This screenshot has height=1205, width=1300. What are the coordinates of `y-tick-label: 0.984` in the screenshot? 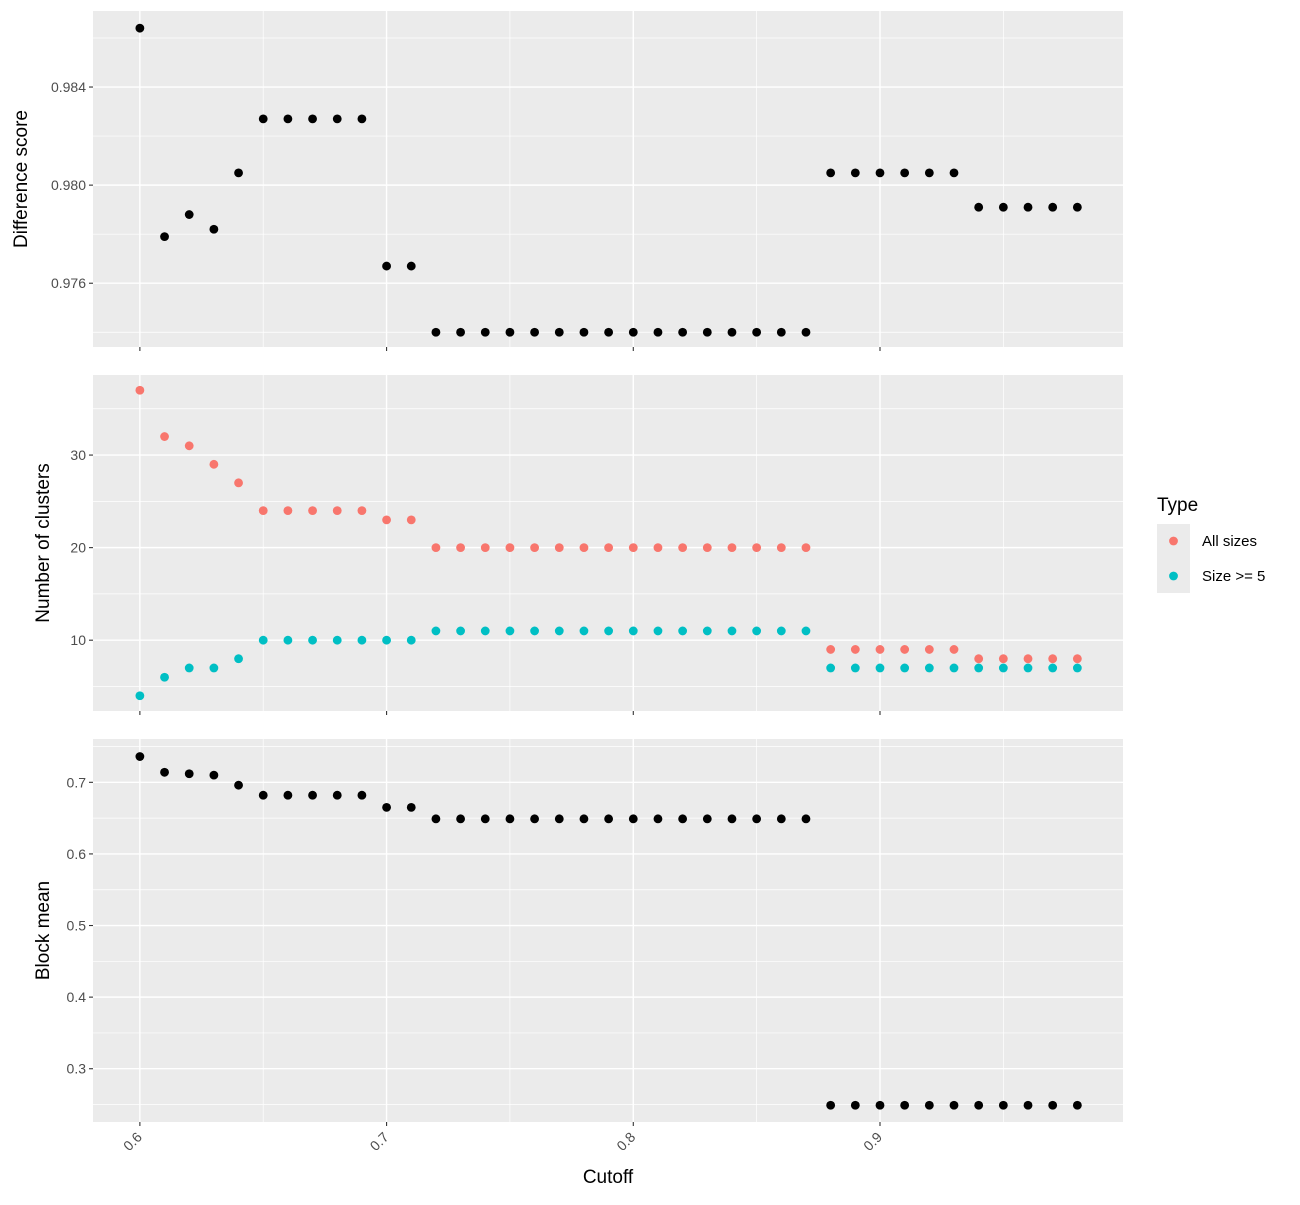 It's located at (68, 87).